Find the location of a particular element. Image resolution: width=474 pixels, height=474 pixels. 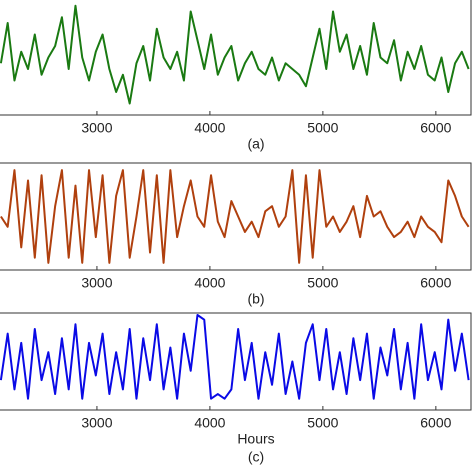

panel-label: (b) is located at coordinates (255, 299).